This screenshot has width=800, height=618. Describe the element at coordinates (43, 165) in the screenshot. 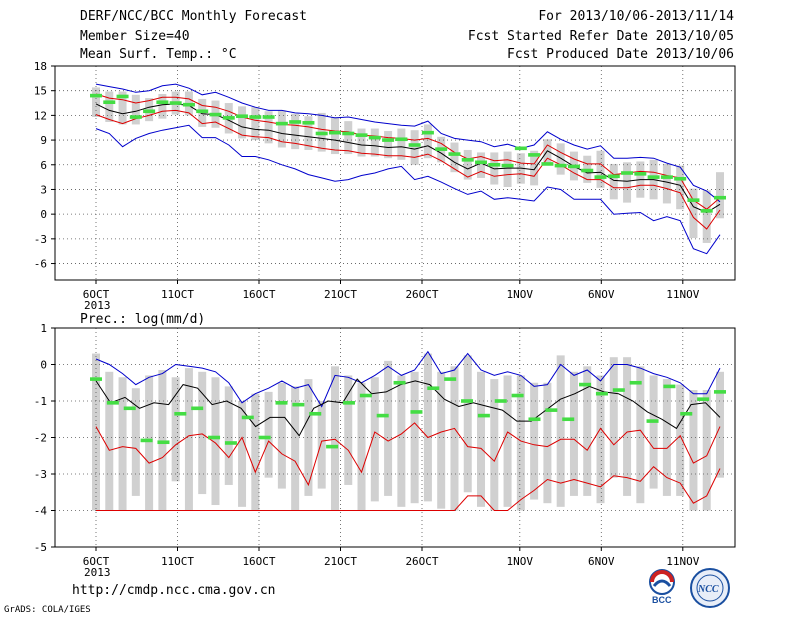

I see `temp-ytick-label: 6` at that location.